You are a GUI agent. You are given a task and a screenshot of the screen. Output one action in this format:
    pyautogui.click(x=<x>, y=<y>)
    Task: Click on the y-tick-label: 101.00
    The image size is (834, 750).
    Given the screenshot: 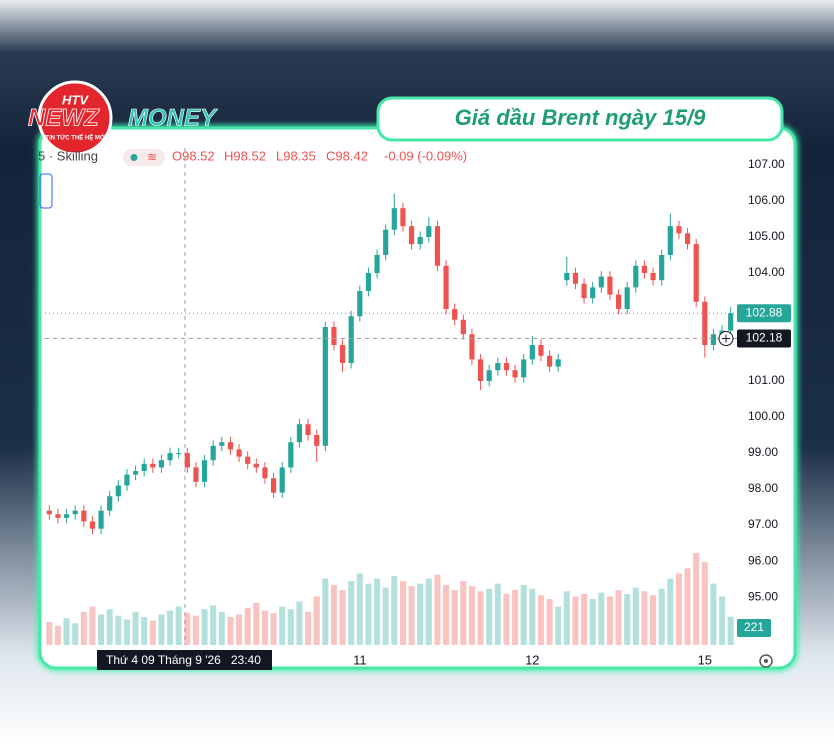 What is the action you would take?
    pyautogui.click(x=766, y=380)
    